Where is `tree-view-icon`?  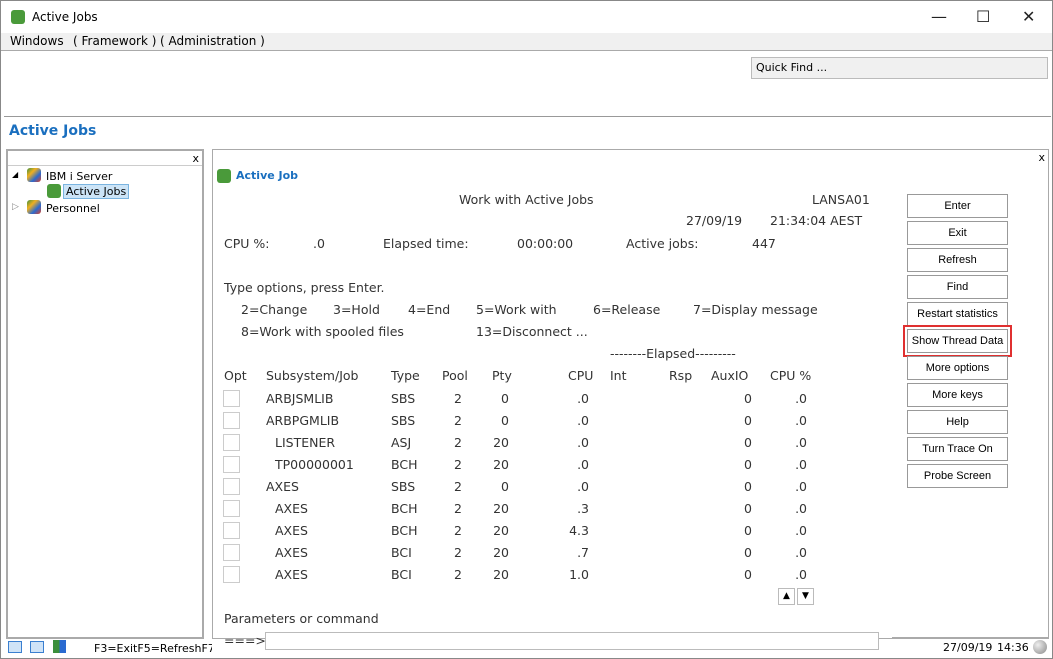
tree-view-icon is located at coordinates (15, 647).